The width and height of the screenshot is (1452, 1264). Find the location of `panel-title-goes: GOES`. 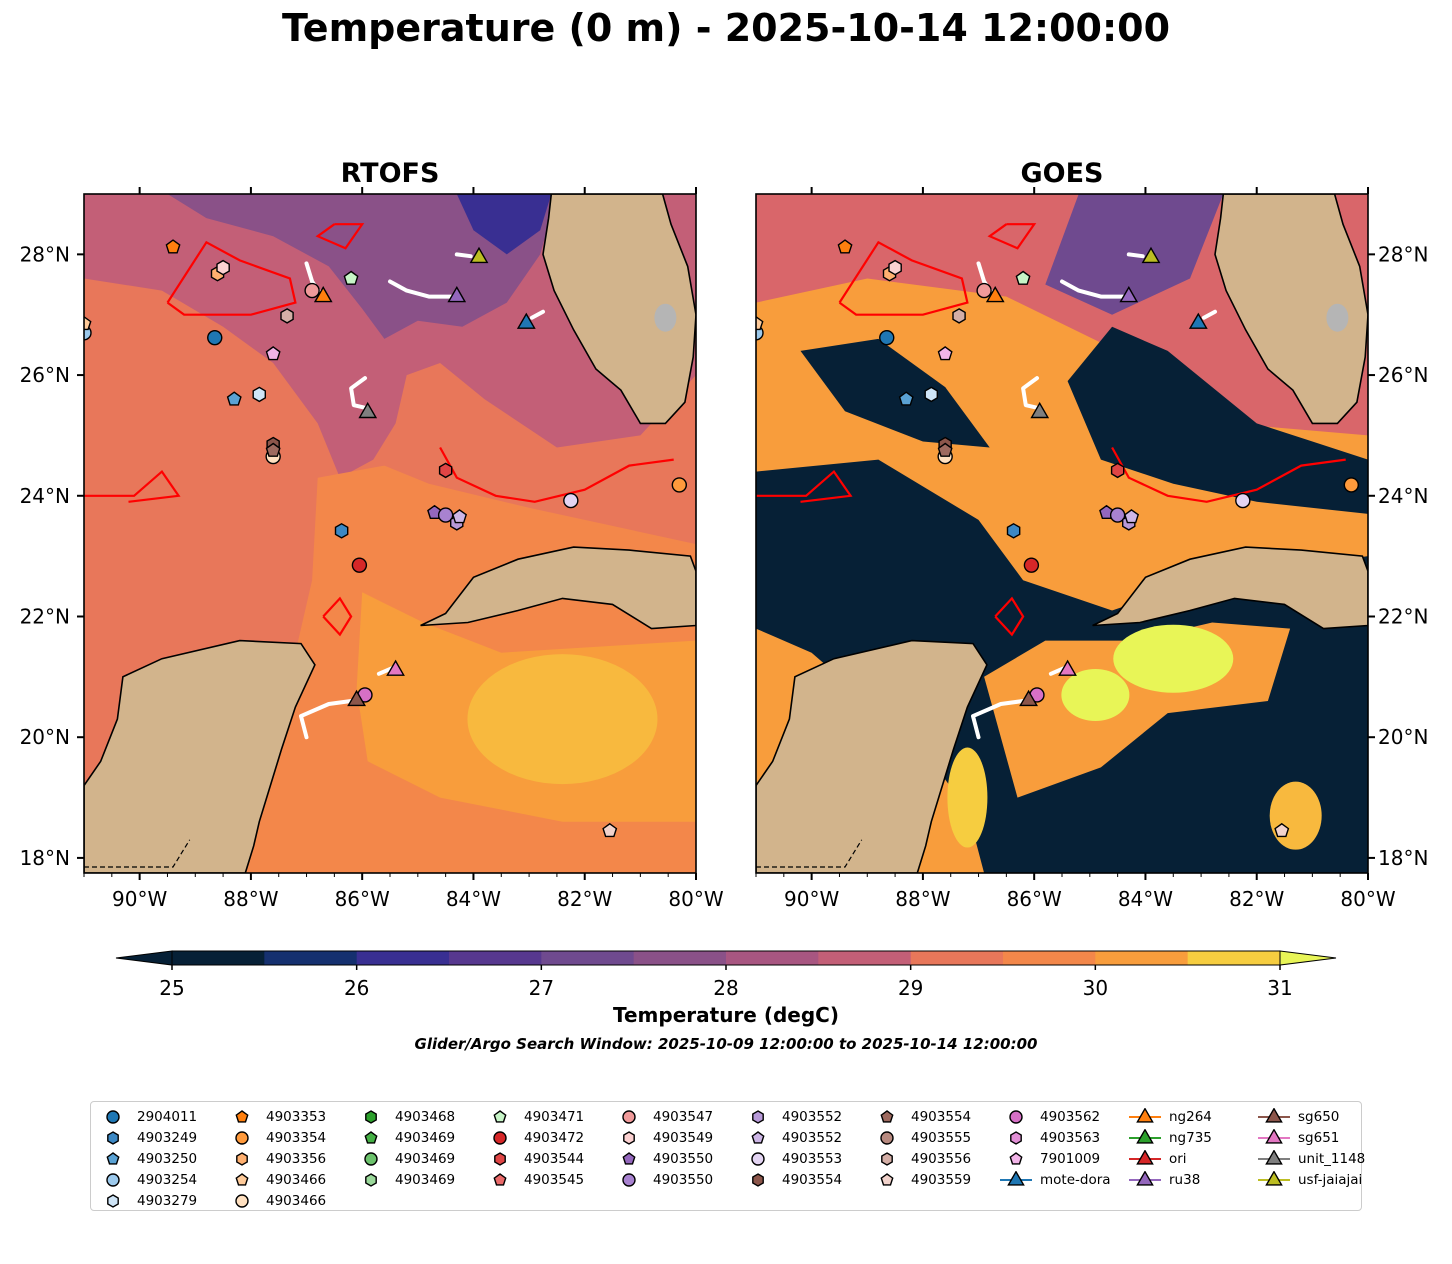

panel-title-goes: GOES is located at coordinates (1062, 173).